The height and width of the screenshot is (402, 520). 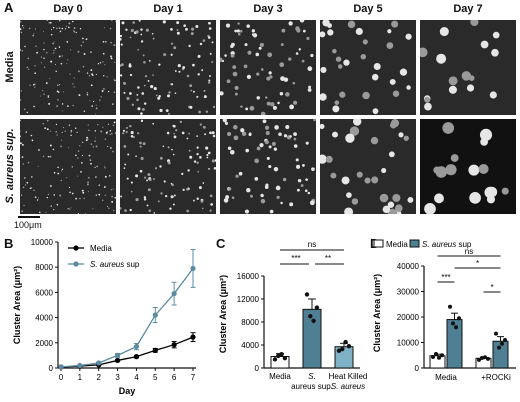 I want to click on micrograph-media-day5, so click(x=367, y=67).